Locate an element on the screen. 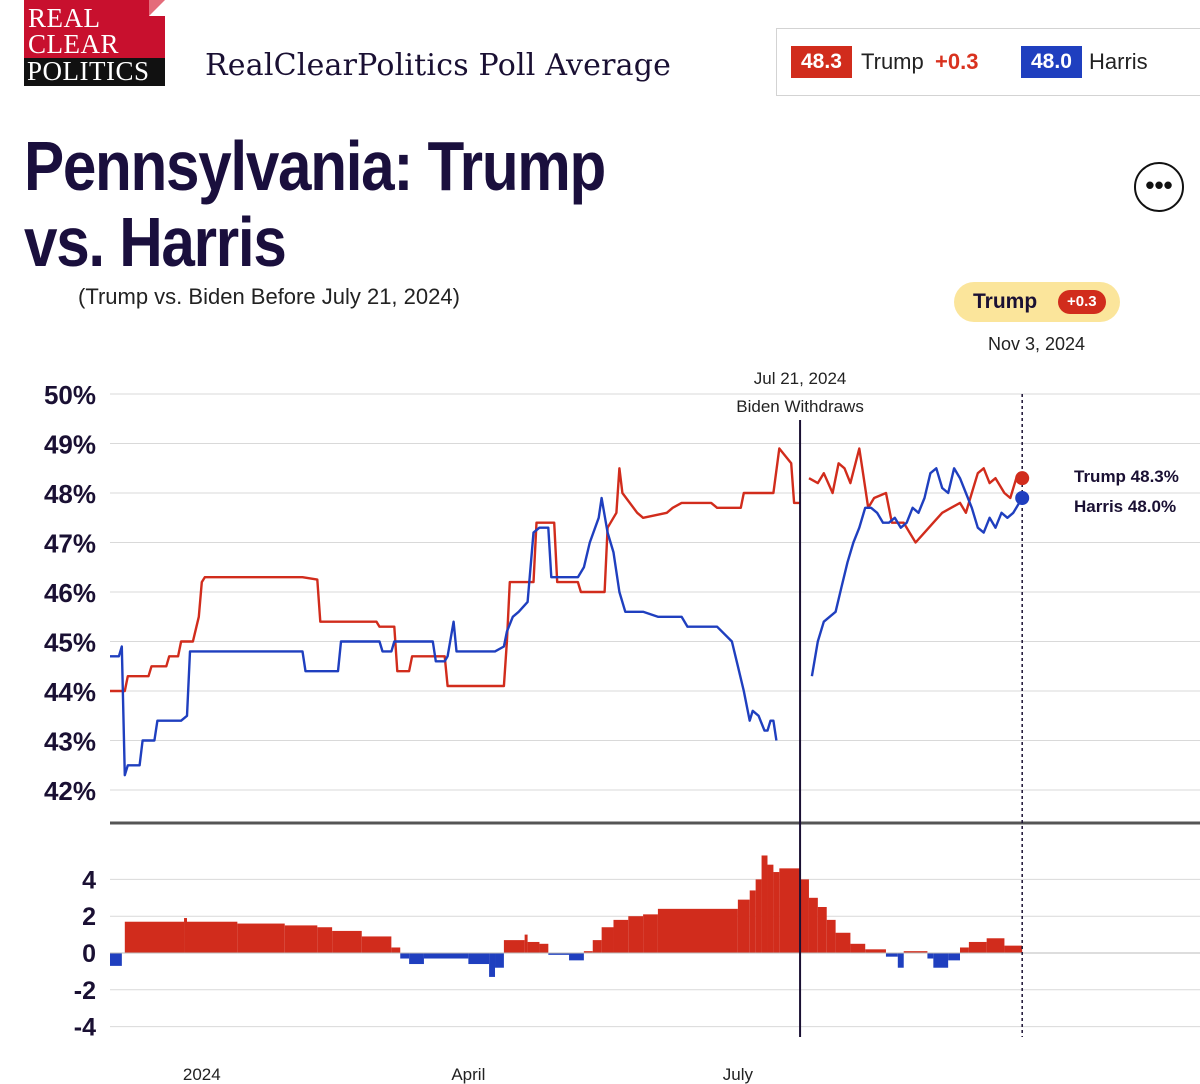 Image resolution: width=1200 pixels, height=1084 pixels. y-tick-label: 43% is located at coordinates (70, 742).